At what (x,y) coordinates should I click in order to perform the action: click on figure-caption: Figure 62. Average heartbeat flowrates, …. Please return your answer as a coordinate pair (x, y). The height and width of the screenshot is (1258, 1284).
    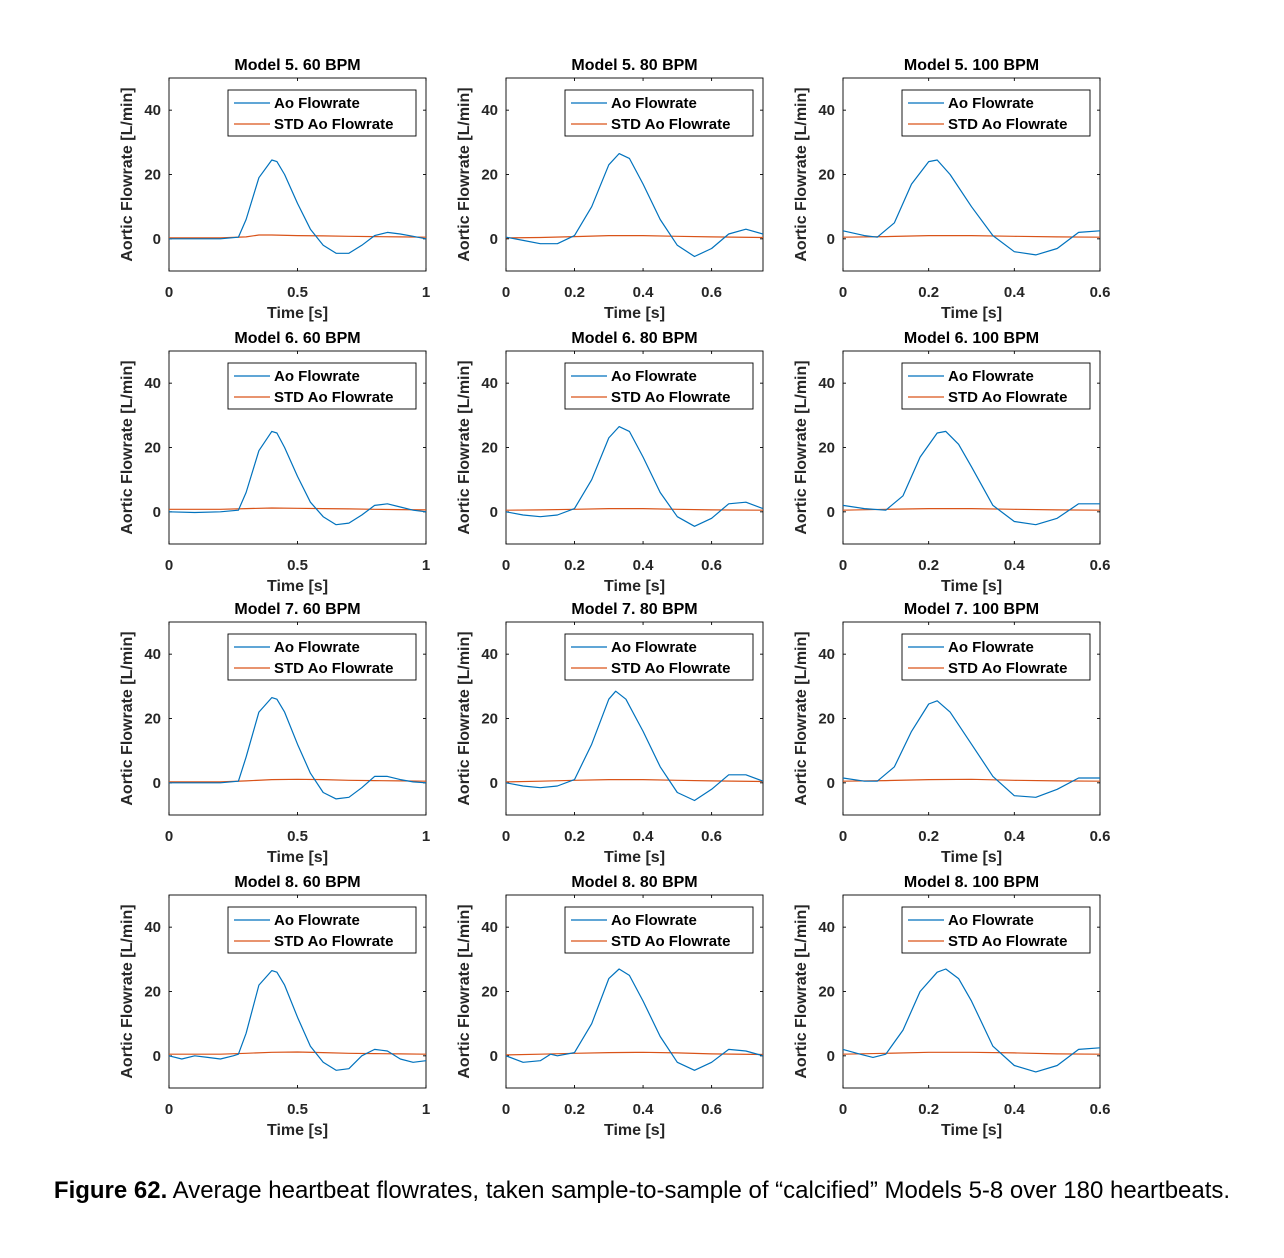
    Looking at the image, I should click on (642, 1190).